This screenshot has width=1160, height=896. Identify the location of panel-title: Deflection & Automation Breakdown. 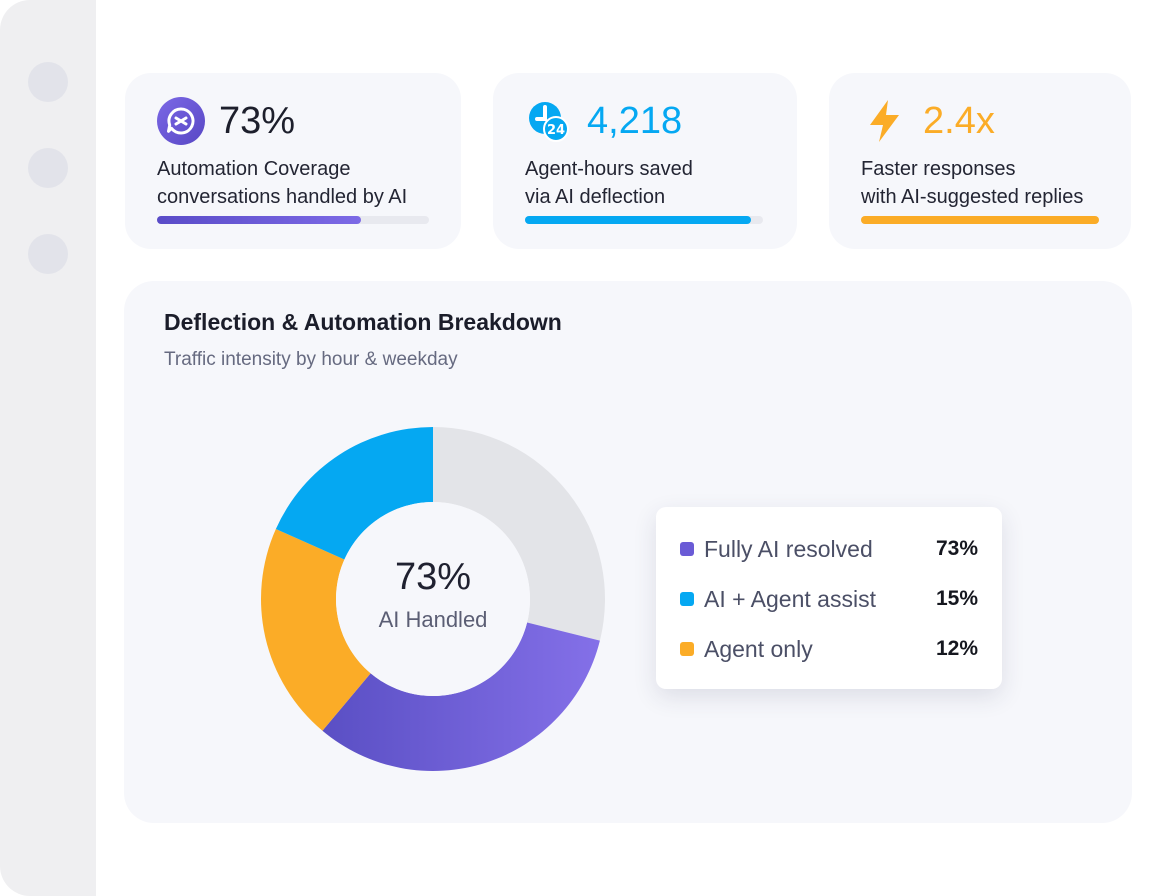
(363, 322).